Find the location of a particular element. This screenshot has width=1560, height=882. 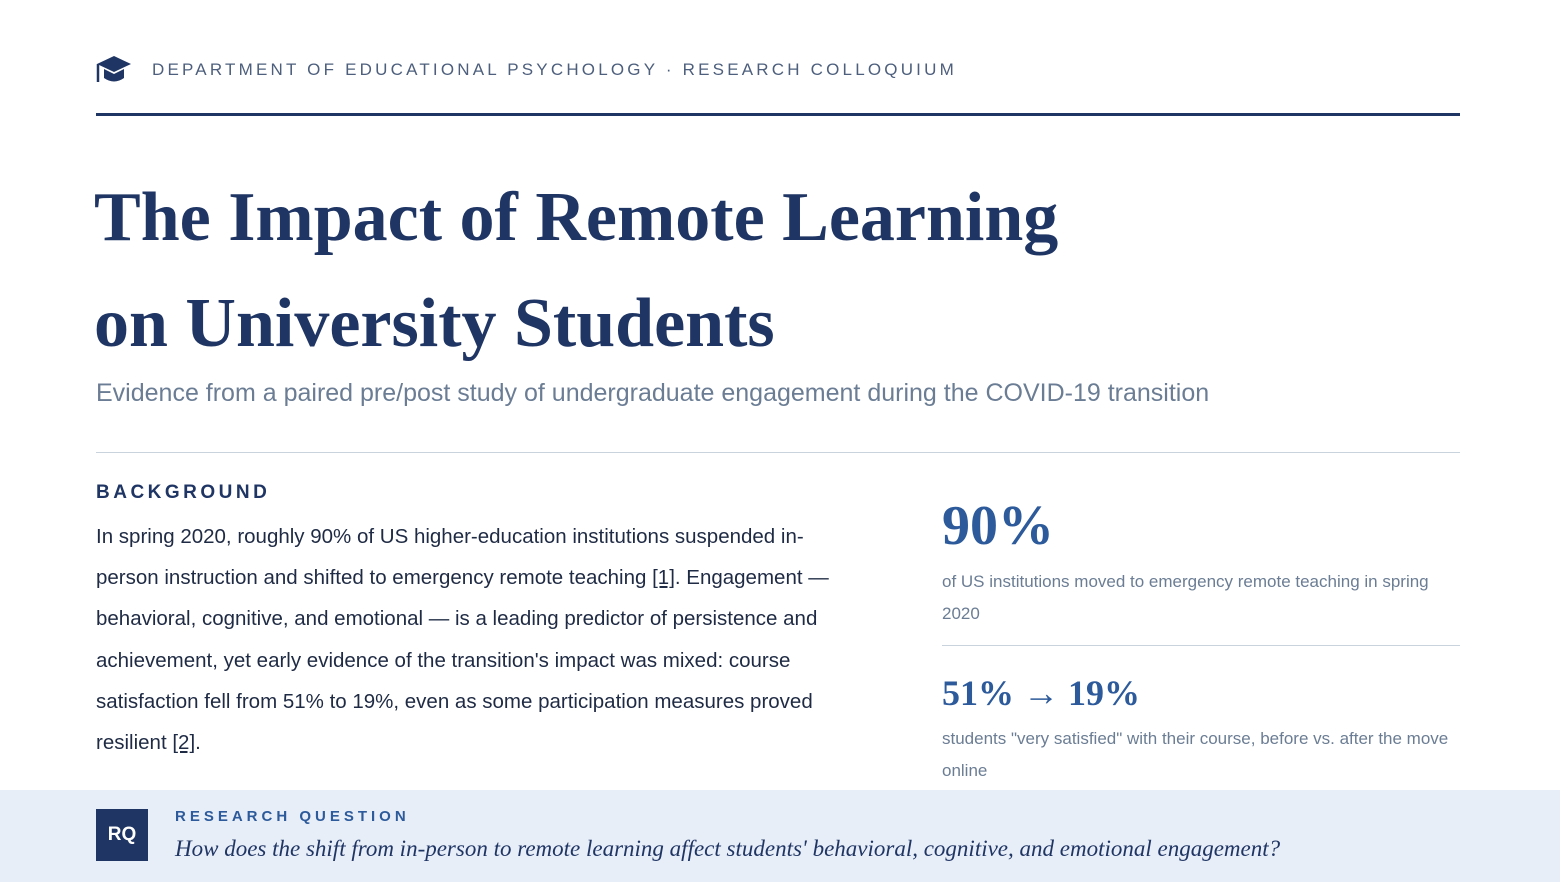

rq-band is located at coordinates (780, 836).